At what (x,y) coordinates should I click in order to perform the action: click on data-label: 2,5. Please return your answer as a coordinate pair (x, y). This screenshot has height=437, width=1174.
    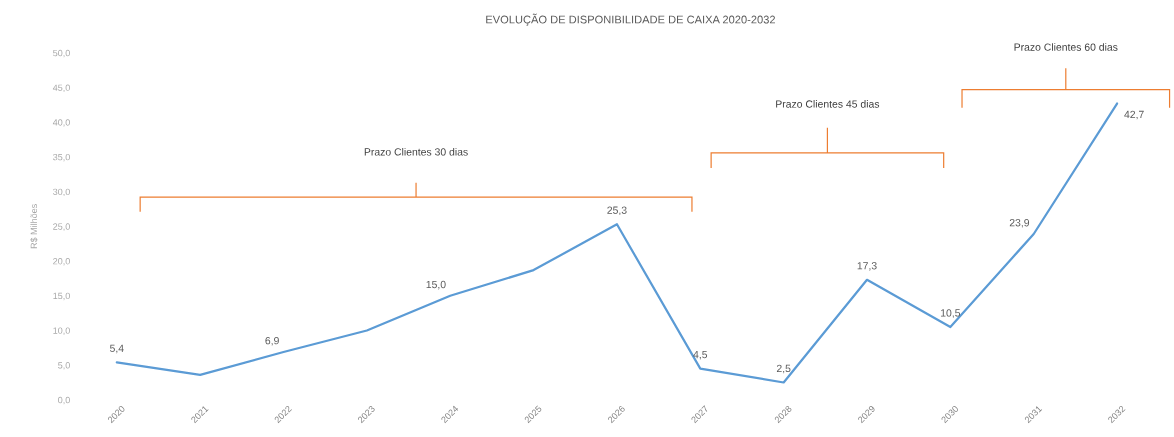
    Looking at the image, I should click on (783, 369).